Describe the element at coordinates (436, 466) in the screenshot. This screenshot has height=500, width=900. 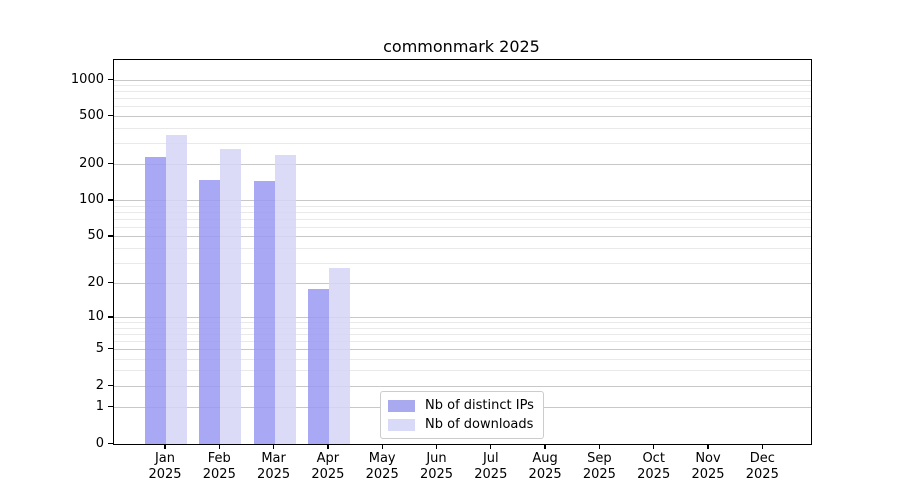
I see `x-tick-label-jun-2025: Jun 2025` at that location.